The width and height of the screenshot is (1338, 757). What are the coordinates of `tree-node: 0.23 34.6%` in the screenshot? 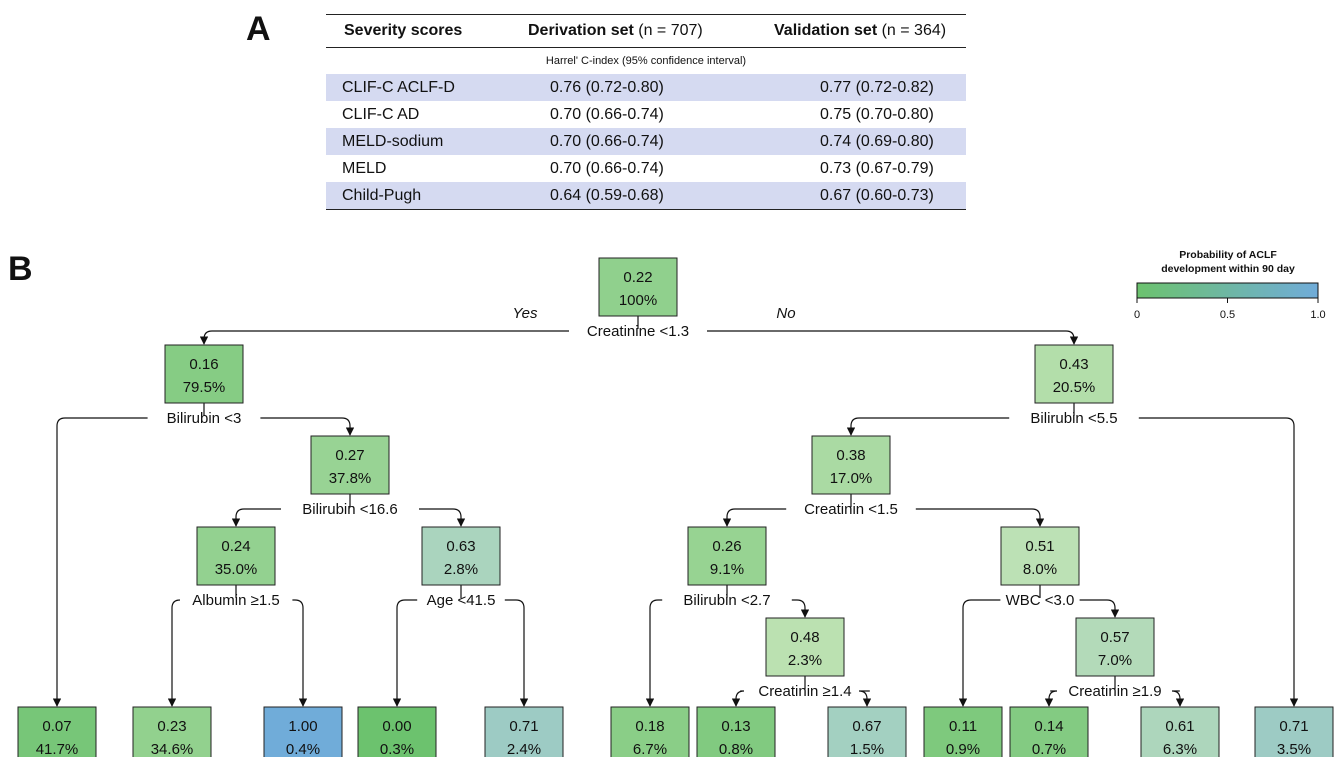 It's located at (172, 731).